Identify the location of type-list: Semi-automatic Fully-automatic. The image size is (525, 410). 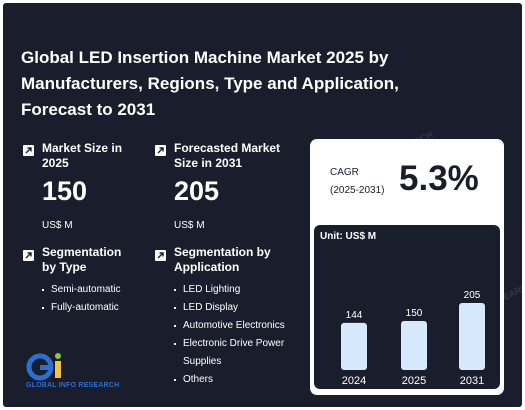
(81, 299).